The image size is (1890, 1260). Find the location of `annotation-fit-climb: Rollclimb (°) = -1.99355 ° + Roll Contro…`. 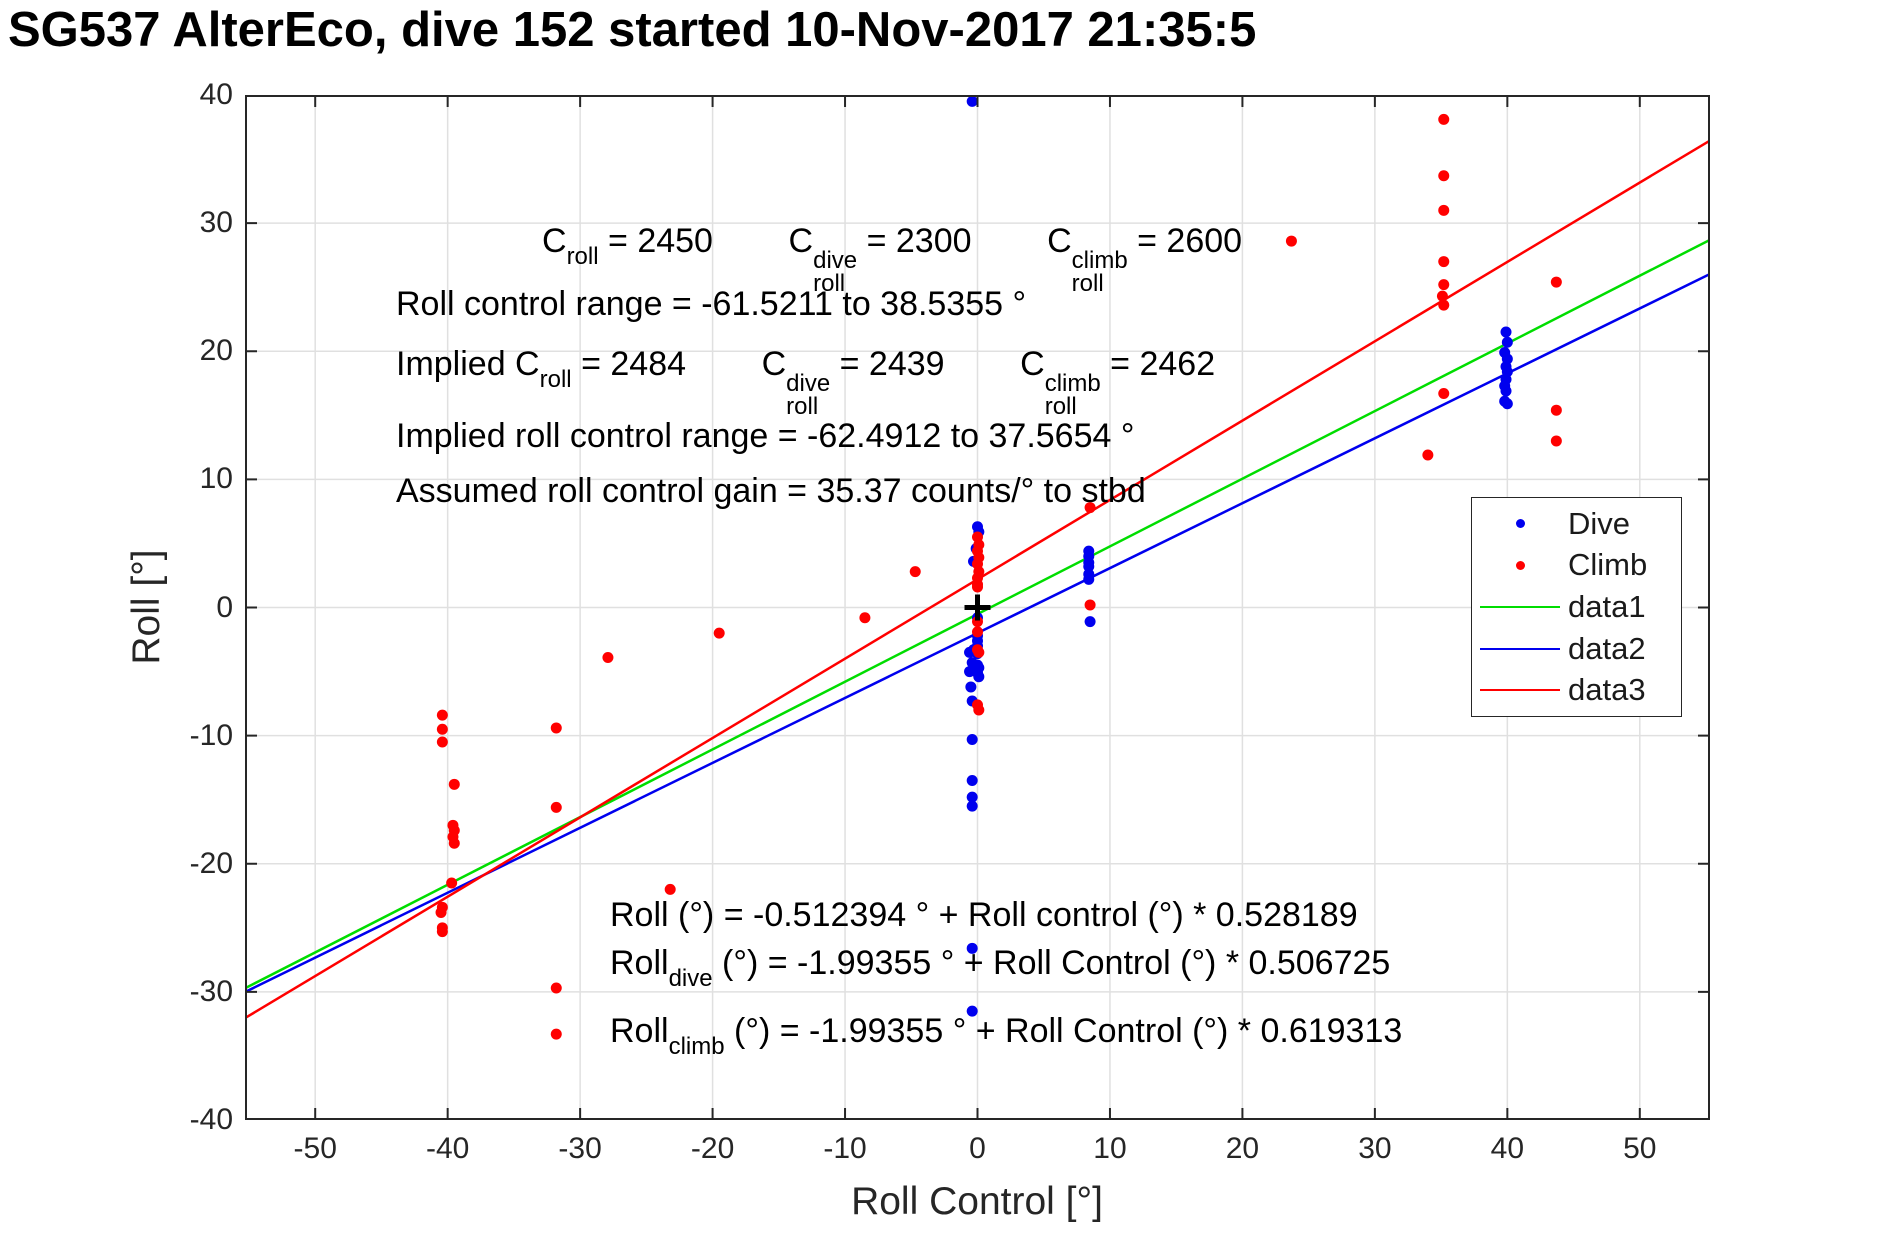

annotation-fit-climb: Rollclimb (°) = -1.99355 ° + Roll Contro… is located at coordinates (1006, 1036).